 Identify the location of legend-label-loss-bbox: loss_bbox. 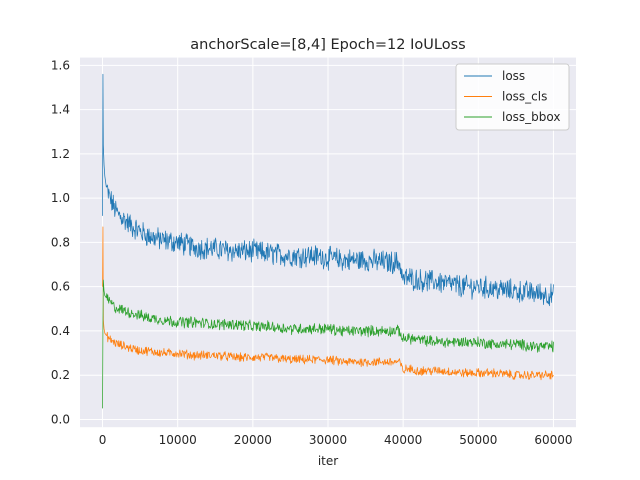
(531, 117).